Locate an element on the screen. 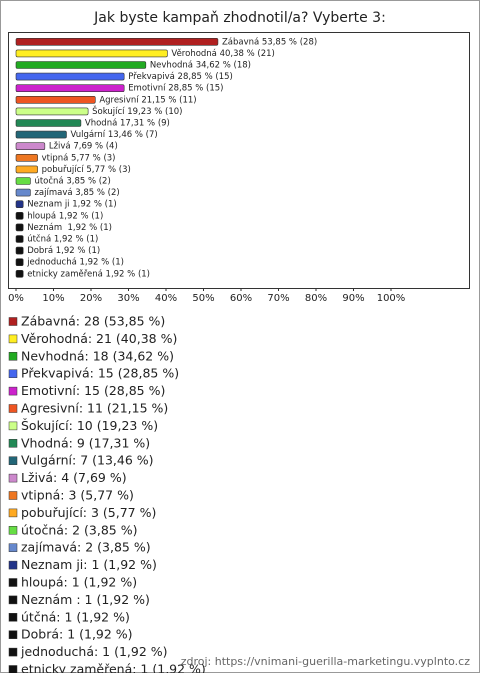  legend-label: hloupá: 1 (1,92 %) is located at coordinates (79, 582).